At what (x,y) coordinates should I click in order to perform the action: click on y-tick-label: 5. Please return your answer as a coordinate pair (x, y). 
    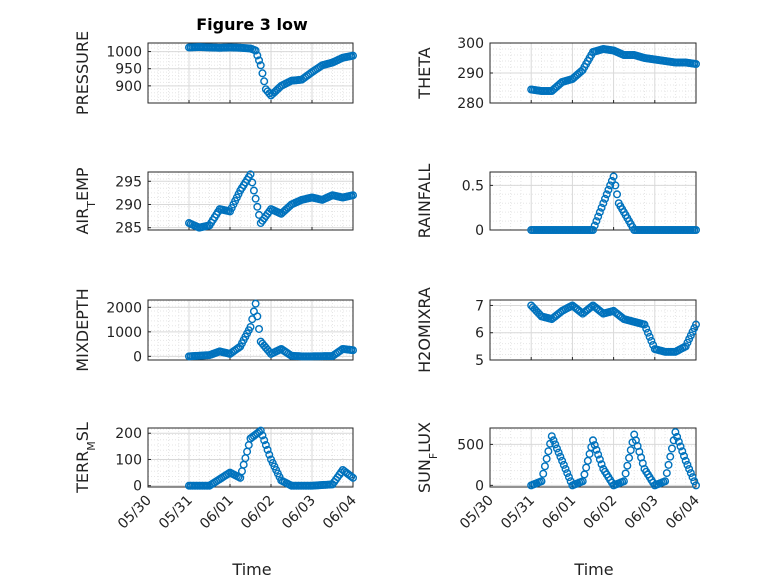
    Looking at the image, I should click on (479, 361).